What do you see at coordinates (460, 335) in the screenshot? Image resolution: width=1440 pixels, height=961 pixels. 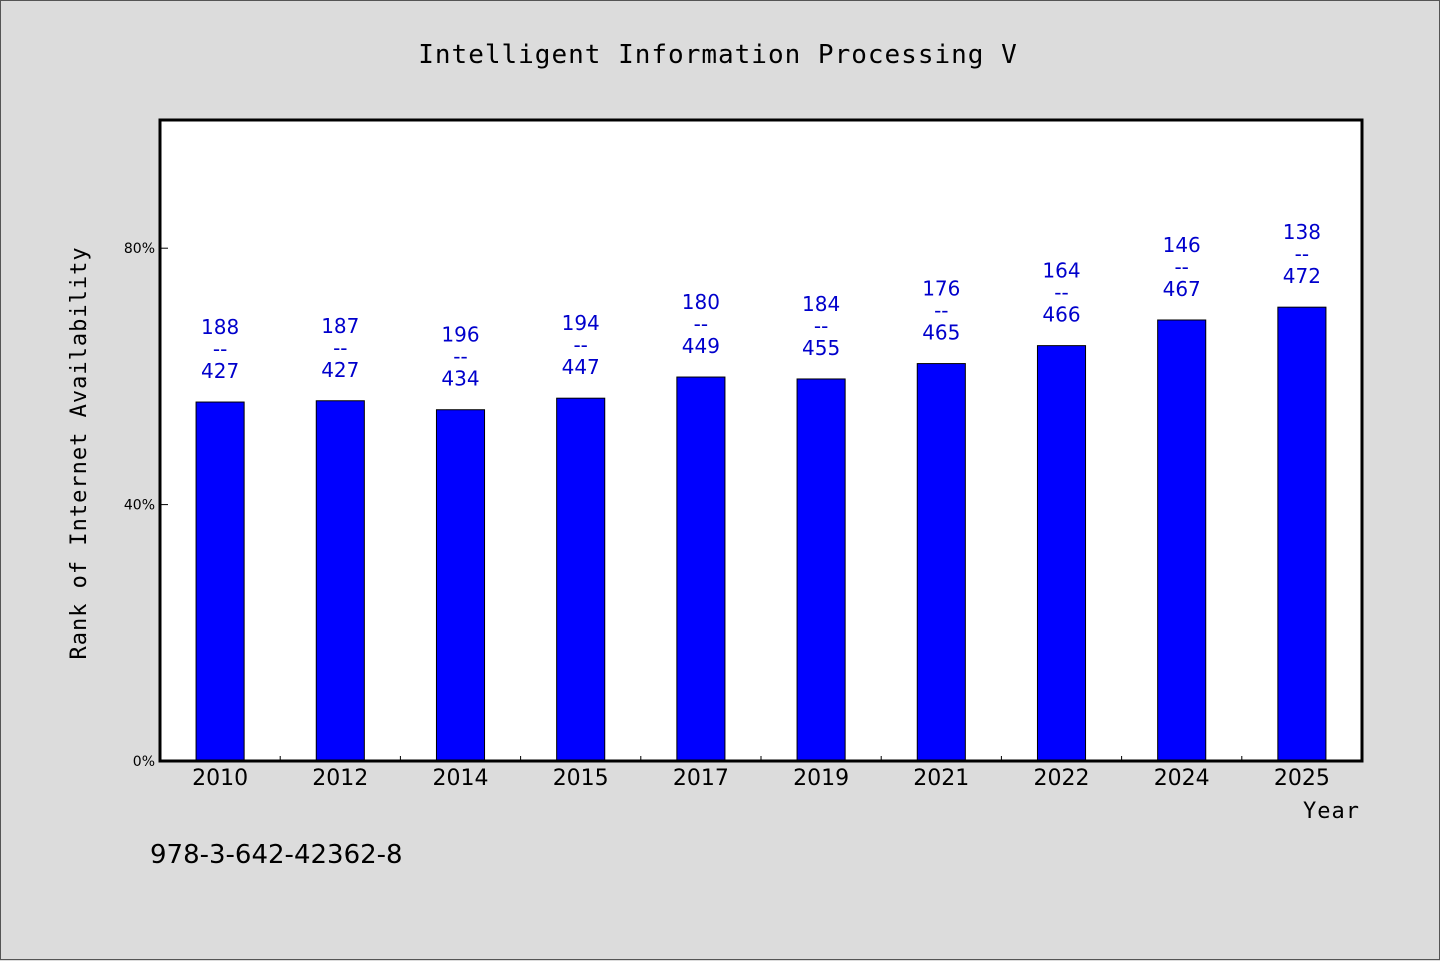 I see `data-label-rank-2014: 196` at bounding box center [460, 335].